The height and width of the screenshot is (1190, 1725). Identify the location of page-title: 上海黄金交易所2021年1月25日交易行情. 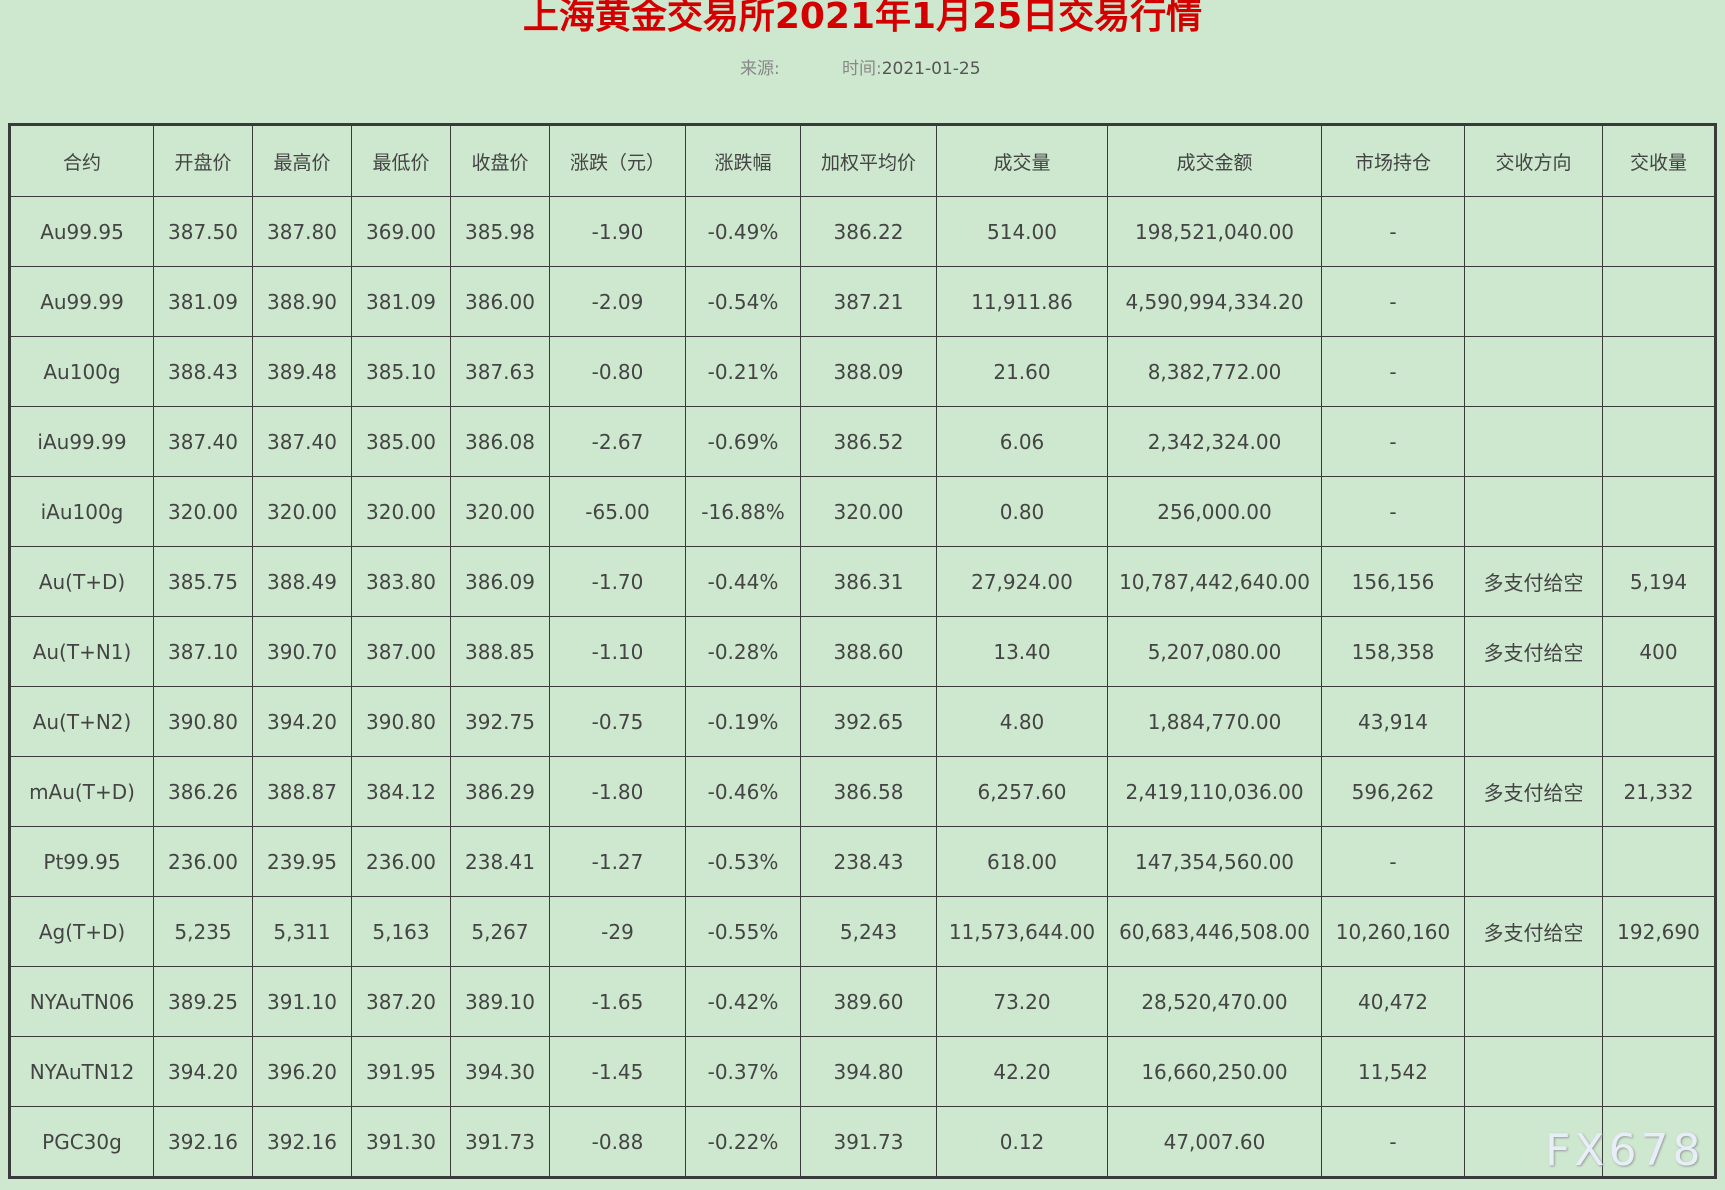
(862, 18).